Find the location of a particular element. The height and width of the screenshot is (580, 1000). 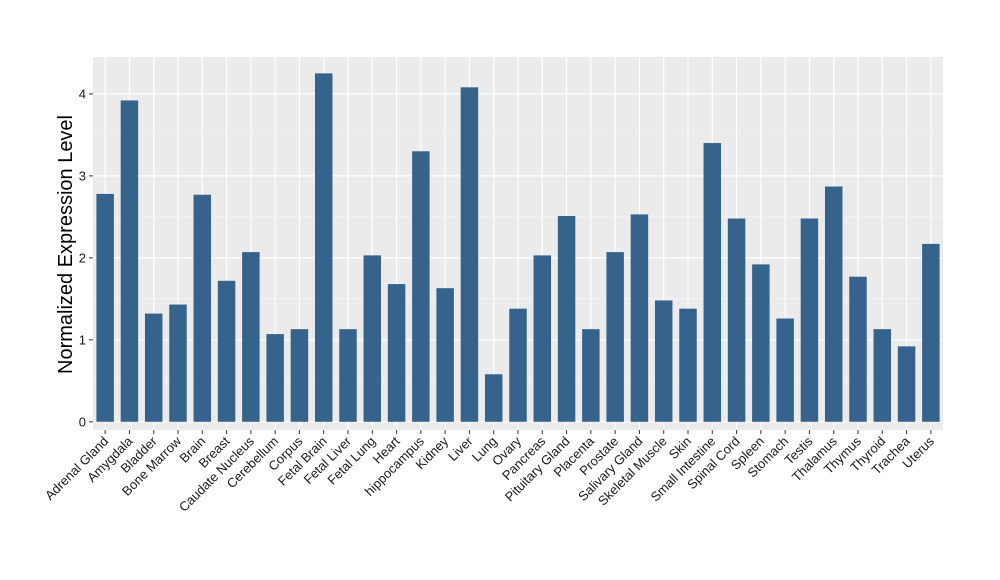

y-axis-title: Normalized Expression Level is located at coordinates (66, 244).